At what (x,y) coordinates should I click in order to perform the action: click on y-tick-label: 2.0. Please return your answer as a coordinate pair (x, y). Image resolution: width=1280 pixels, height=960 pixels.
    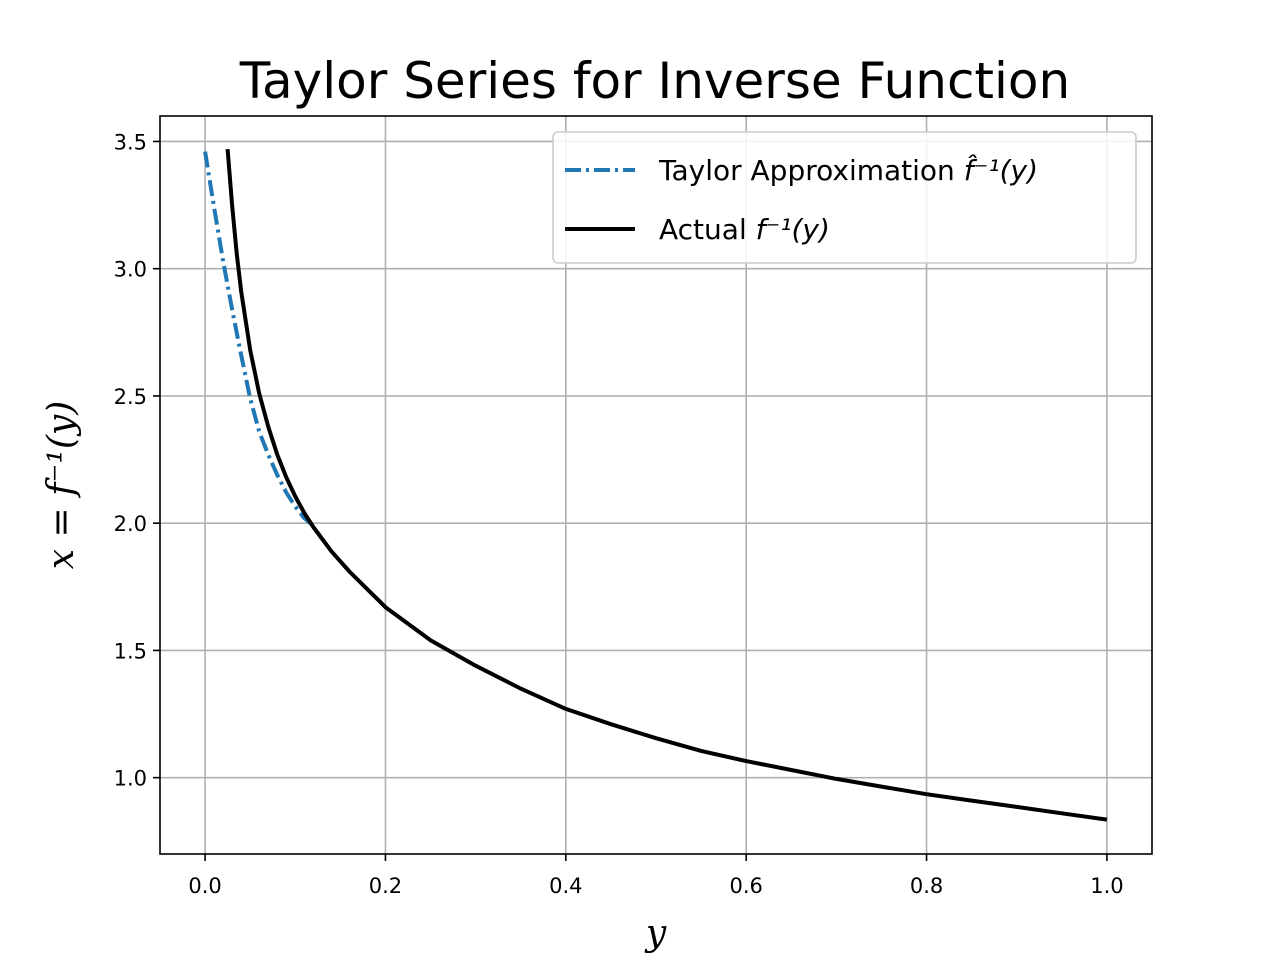
    Looking at the image, I should click on (130, 524).